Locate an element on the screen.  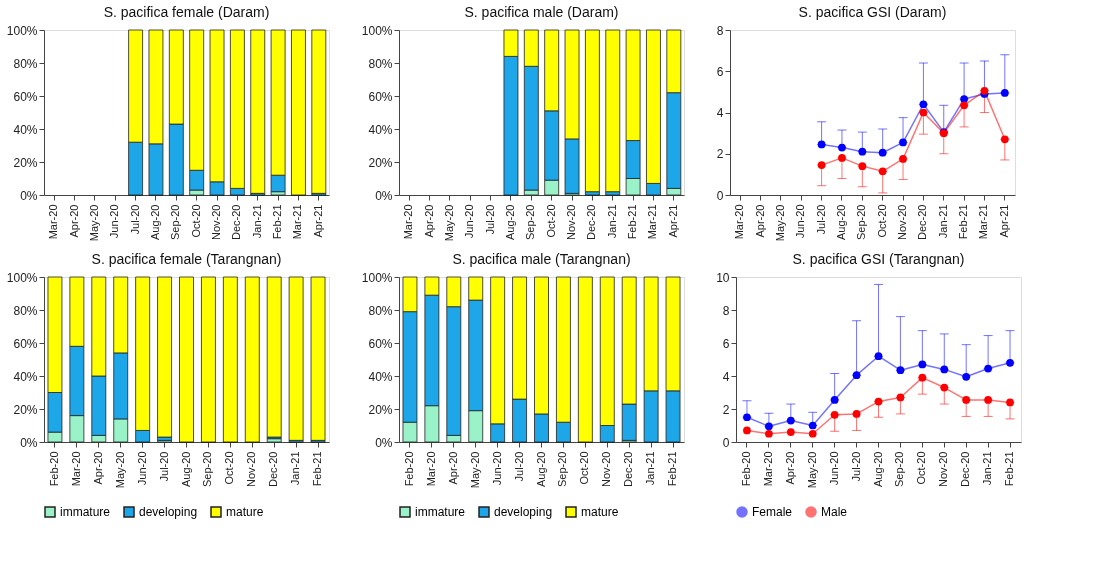
legend-label: mature is located at coordinates (600, 512).